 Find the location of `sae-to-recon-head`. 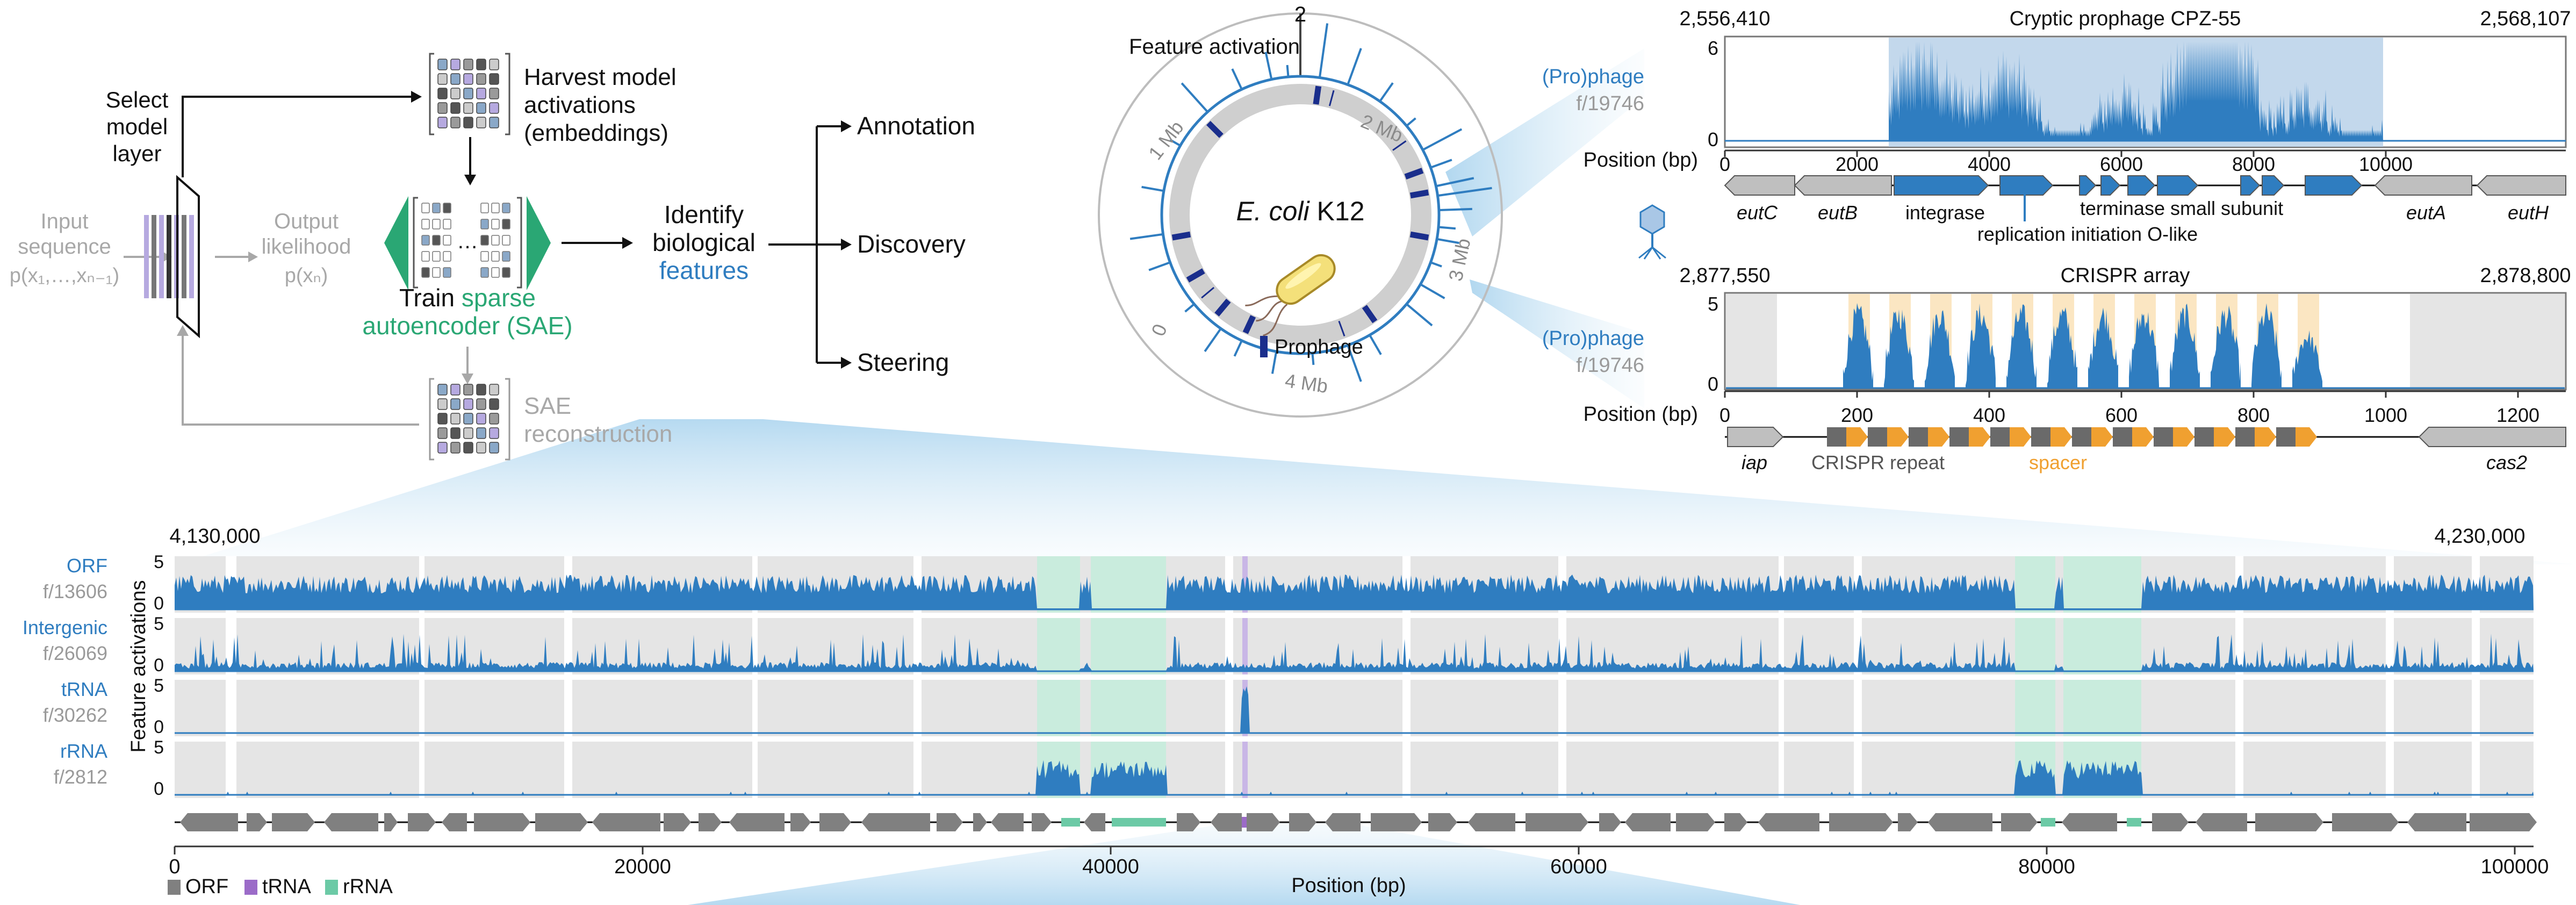

sae-to-recon-head is located at coordinates (467, 379).